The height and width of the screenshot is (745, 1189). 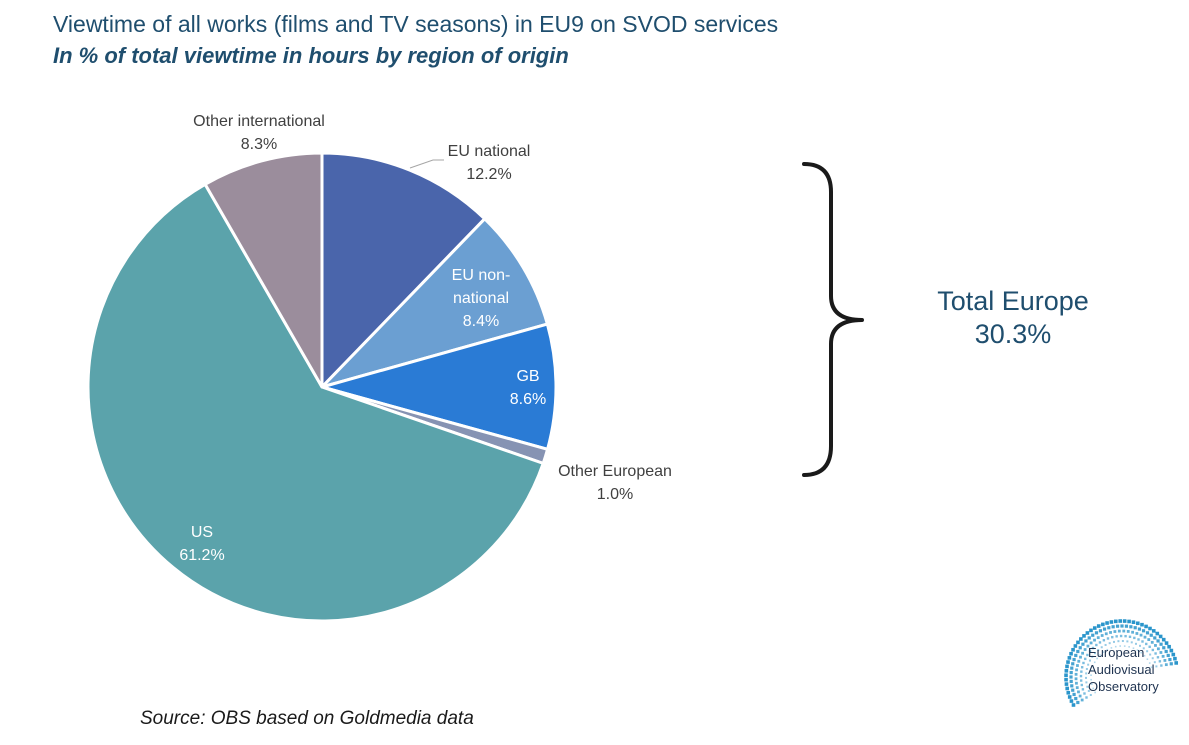 I want to click on label-eu-national: EU national 12.2%, so click(x=489, y=163).